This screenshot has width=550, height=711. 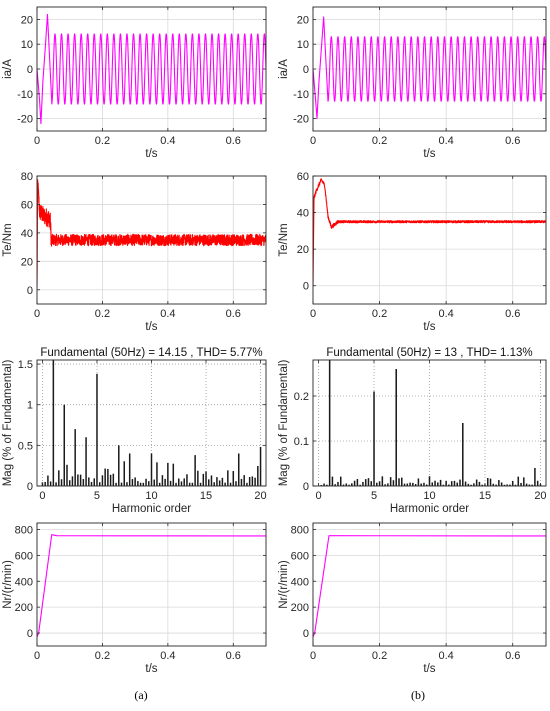 What do you see at coordinates (25, 365) in the screenshot?
I see `y-tick-label: 1.5` at bounding box center [25, 365].